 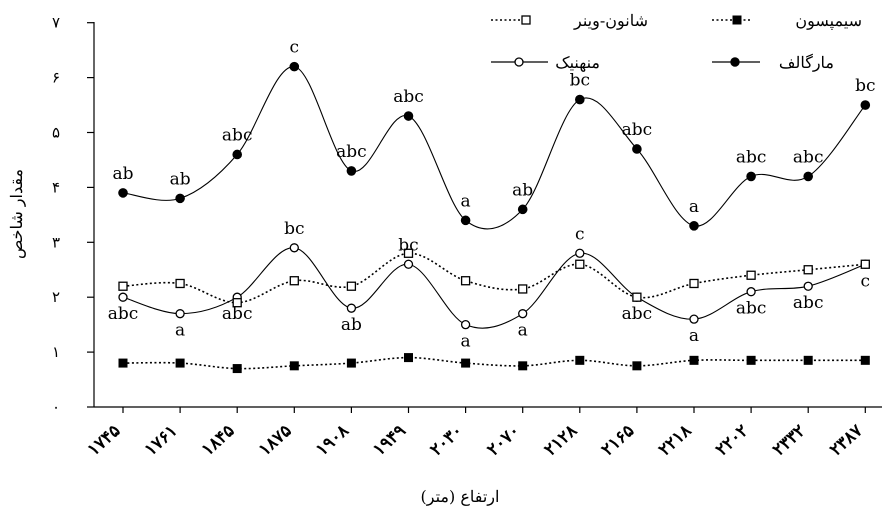 I want to click on series-line-shannon, so click(x=494, y=278).